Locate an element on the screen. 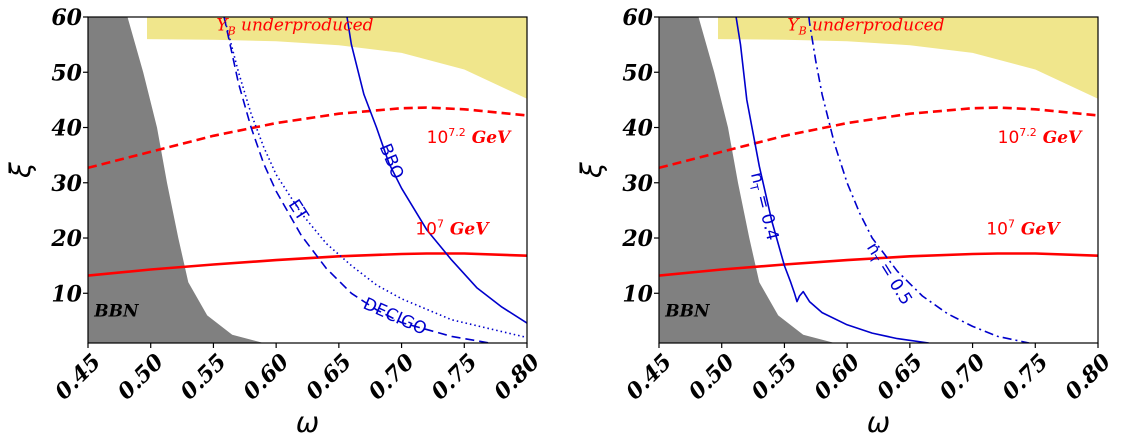 The image size is (1126, 439). left-y-tick-label: 10 is located at coordinates (66, 294).